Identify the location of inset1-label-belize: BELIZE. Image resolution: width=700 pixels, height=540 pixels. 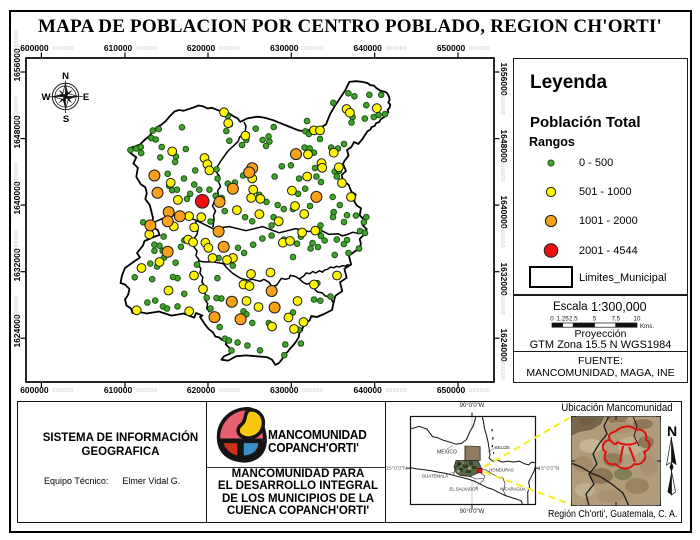
(502, 447).